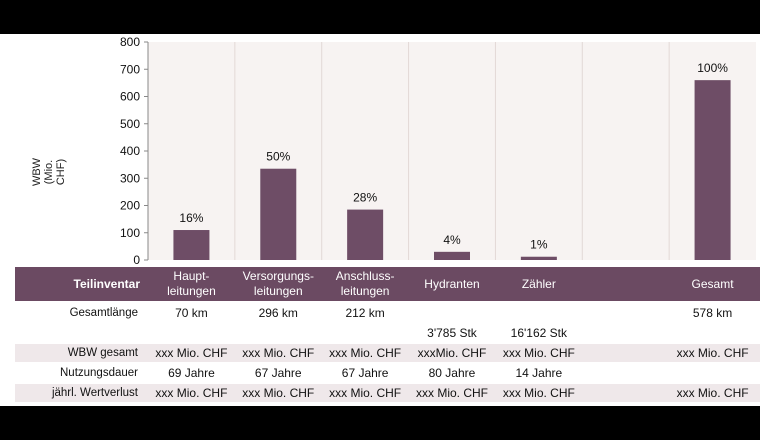 The image size is (760, 440). I want to click on table-cell: 16'162 Stk, so click(539, 333).